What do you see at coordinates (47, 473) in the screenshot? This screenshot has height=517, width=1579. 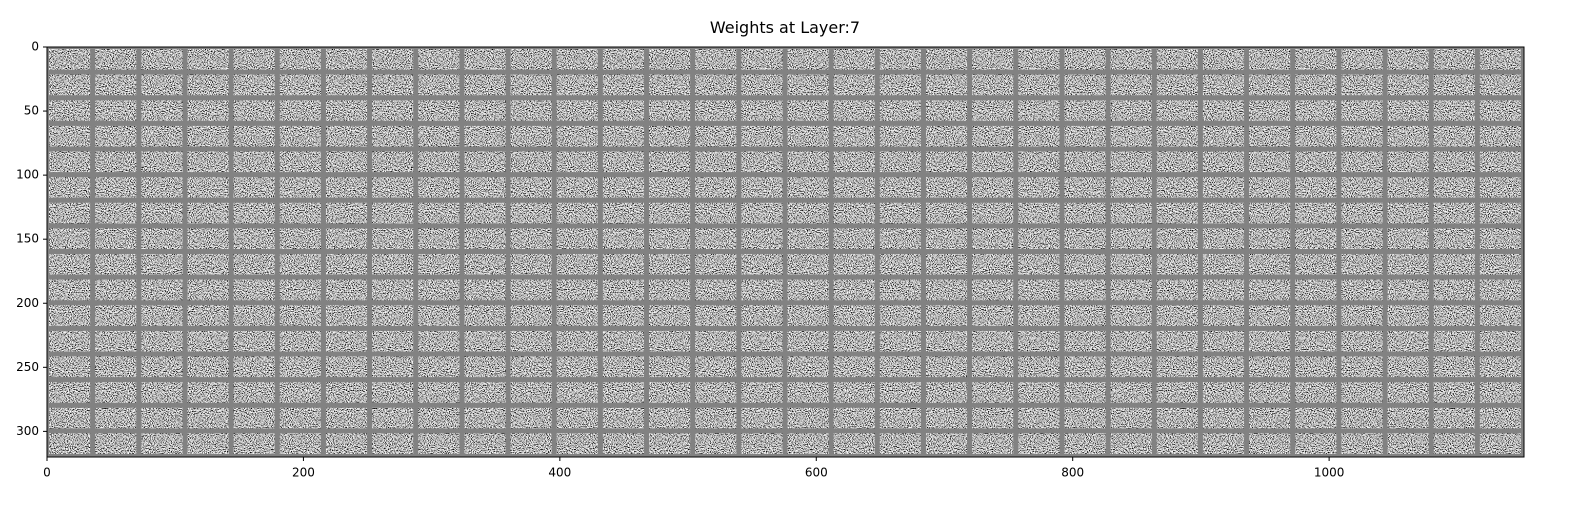 I see `x-tick-label: 0` at bounding box center [47, 473].